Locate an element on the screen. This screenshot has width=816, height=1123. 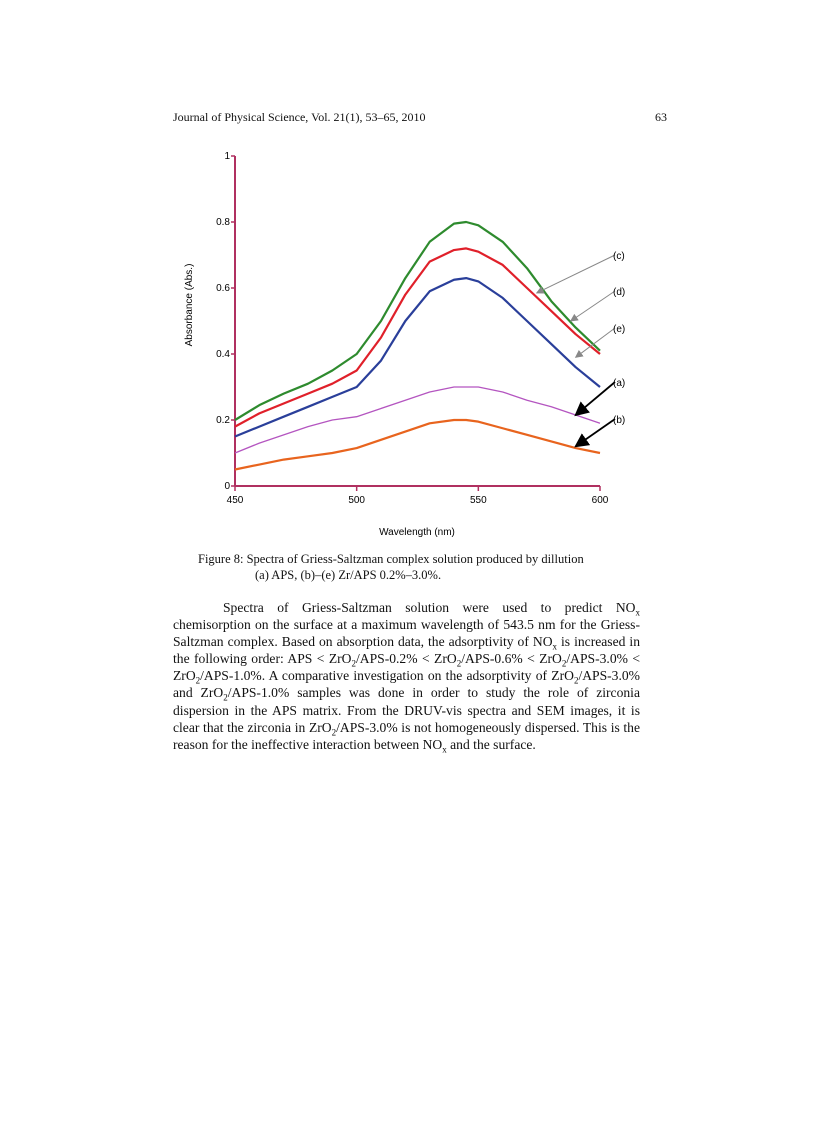
text-run: /APS-3.0% < ZrO is located at coordinates (407, 667).